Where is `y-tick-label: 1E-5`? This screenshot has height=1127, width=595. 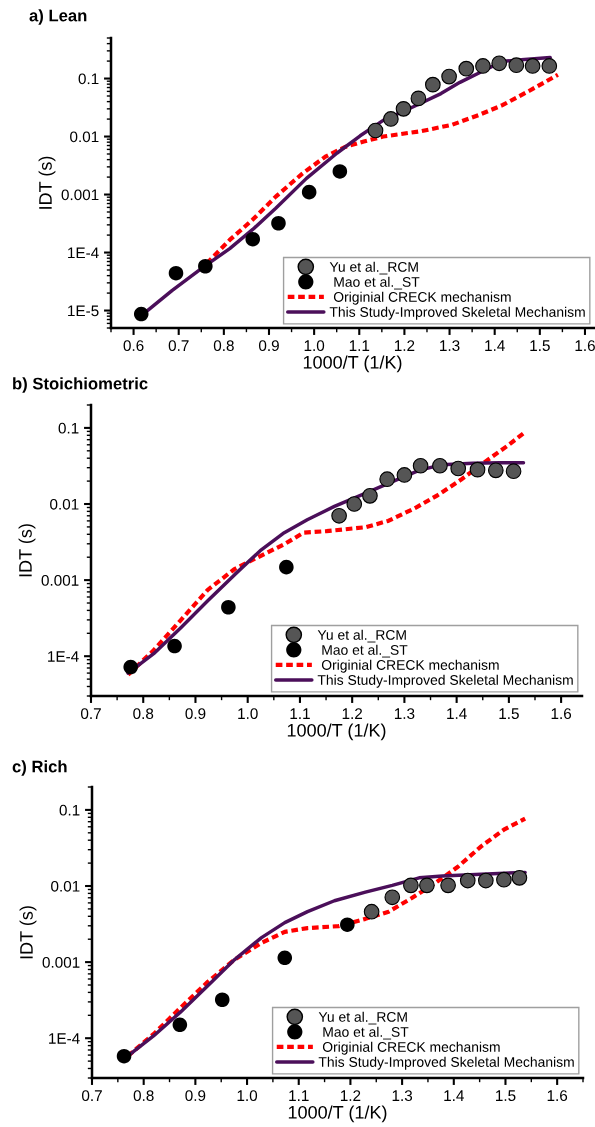 y-tick-label: 1E-5 is located at coordinates (83, 311).